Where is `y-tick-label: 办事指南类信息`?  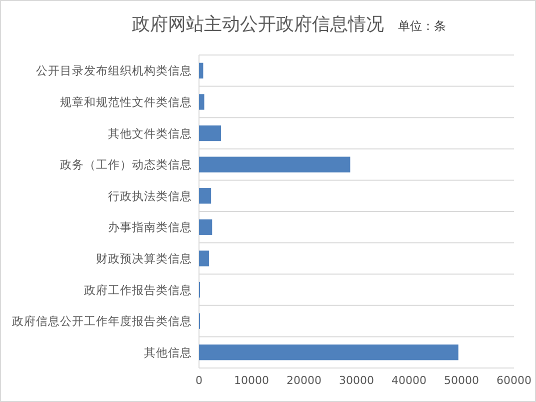
y-tick-label: 办事指南类信息 is located at coordinates (150, 227).